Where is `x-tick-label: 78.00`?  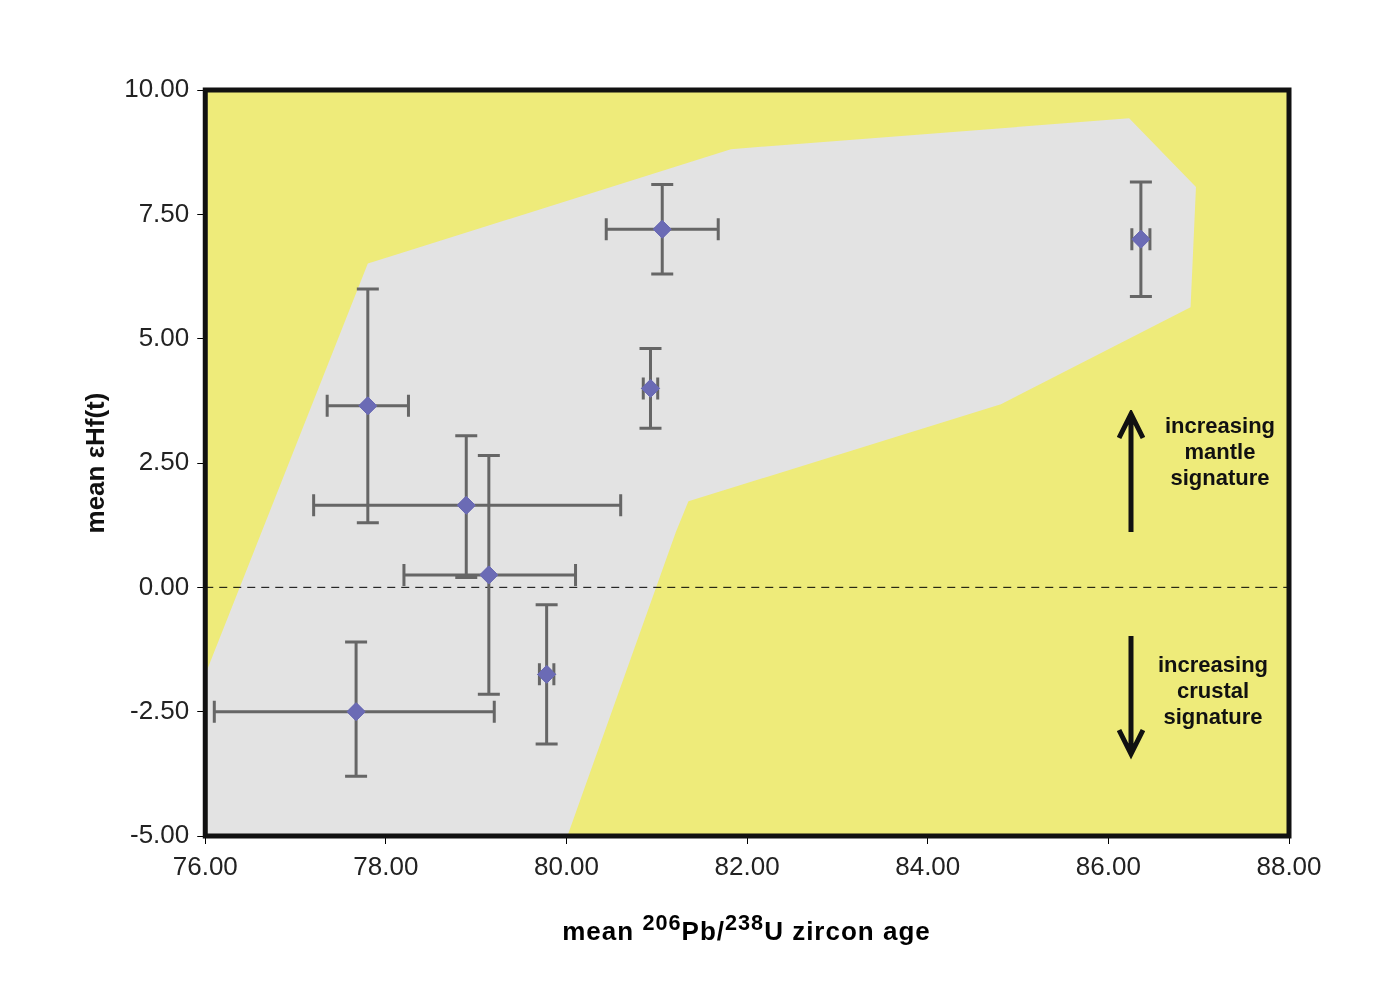 x-tick-label: 78.00 is located at coordinates (386, 865).